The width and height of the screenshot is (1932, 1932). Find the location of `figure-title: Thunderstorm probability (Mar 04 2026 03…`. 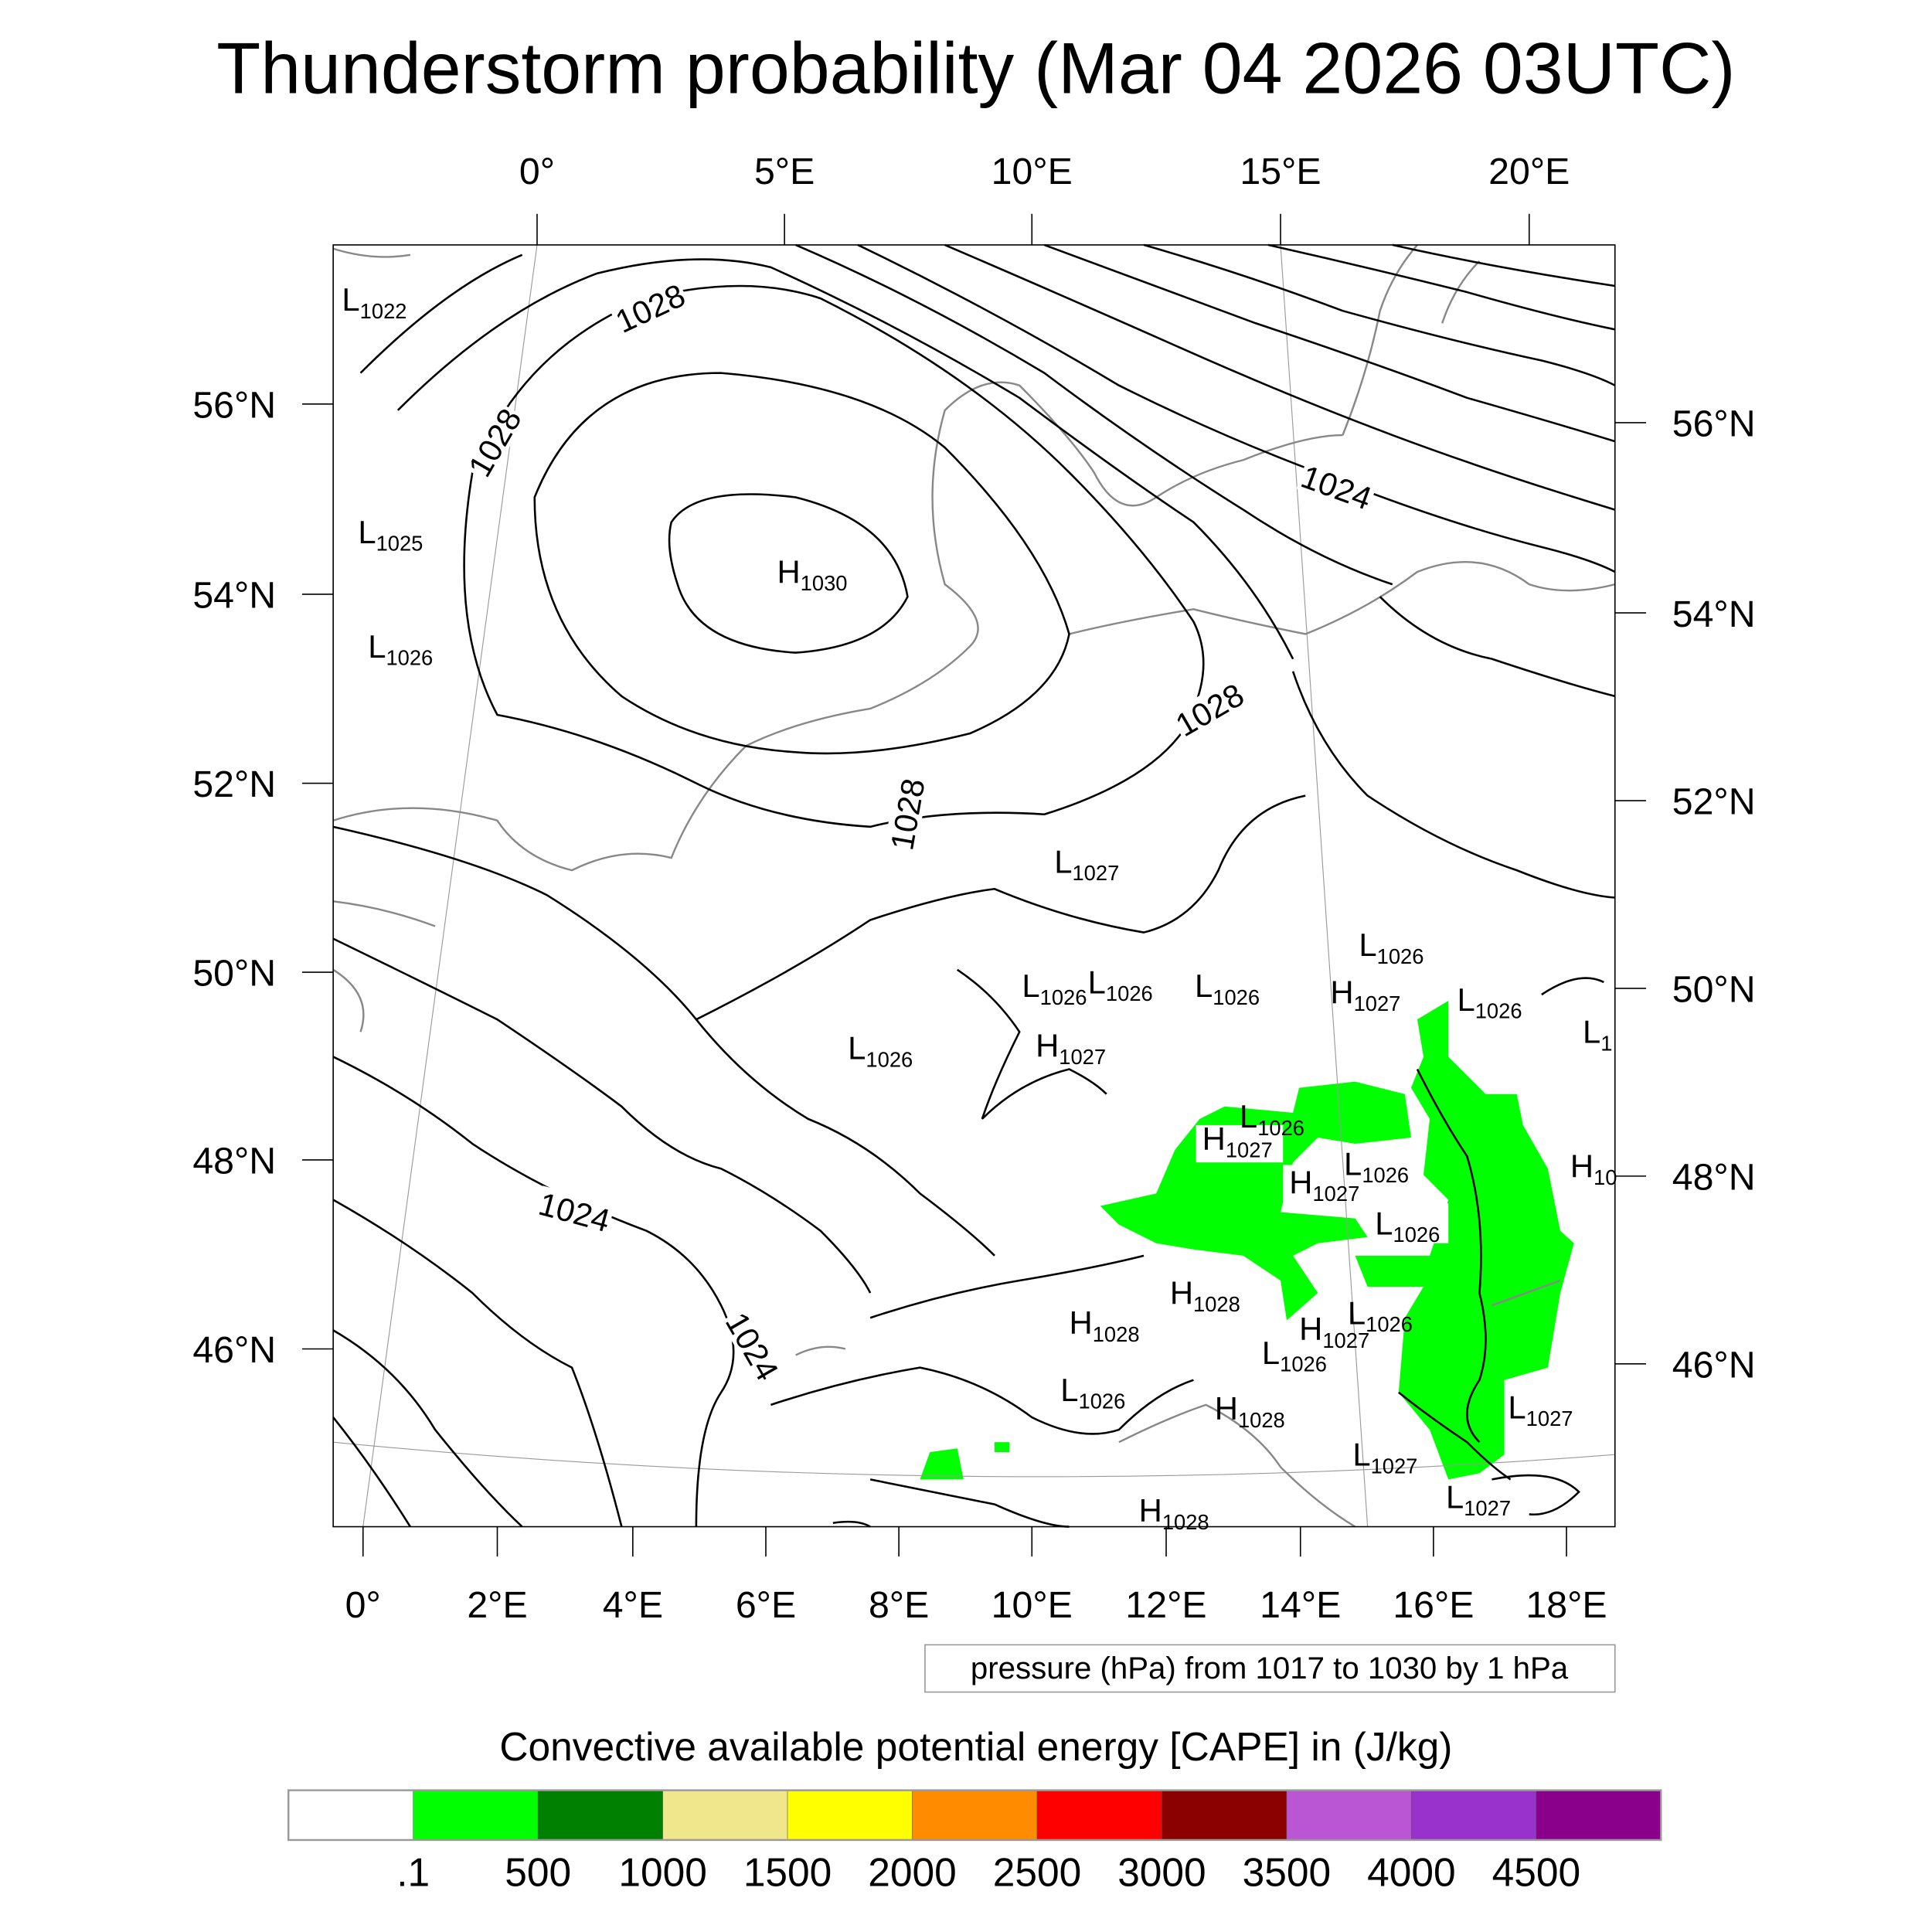

figure-title: Thunderstorm probability (Mar 04 2026 03… is located at coordinates (976, 69).